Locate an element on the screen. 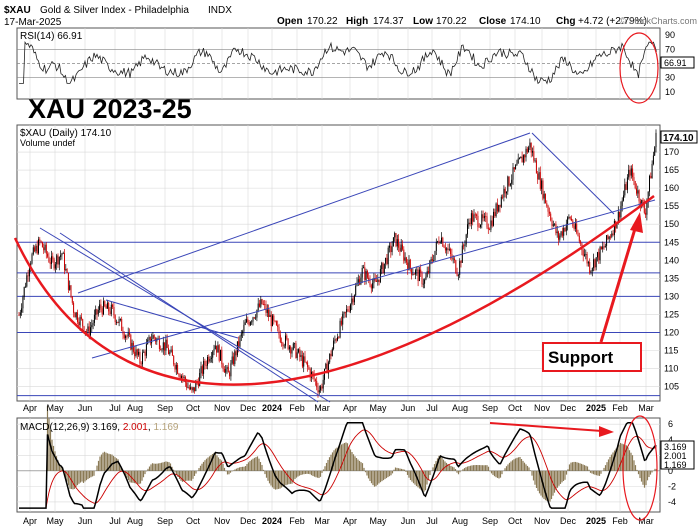 The width and height of the screenshot is (700, 530). x-tick-label: Jul is located at coordinates (115, 408).